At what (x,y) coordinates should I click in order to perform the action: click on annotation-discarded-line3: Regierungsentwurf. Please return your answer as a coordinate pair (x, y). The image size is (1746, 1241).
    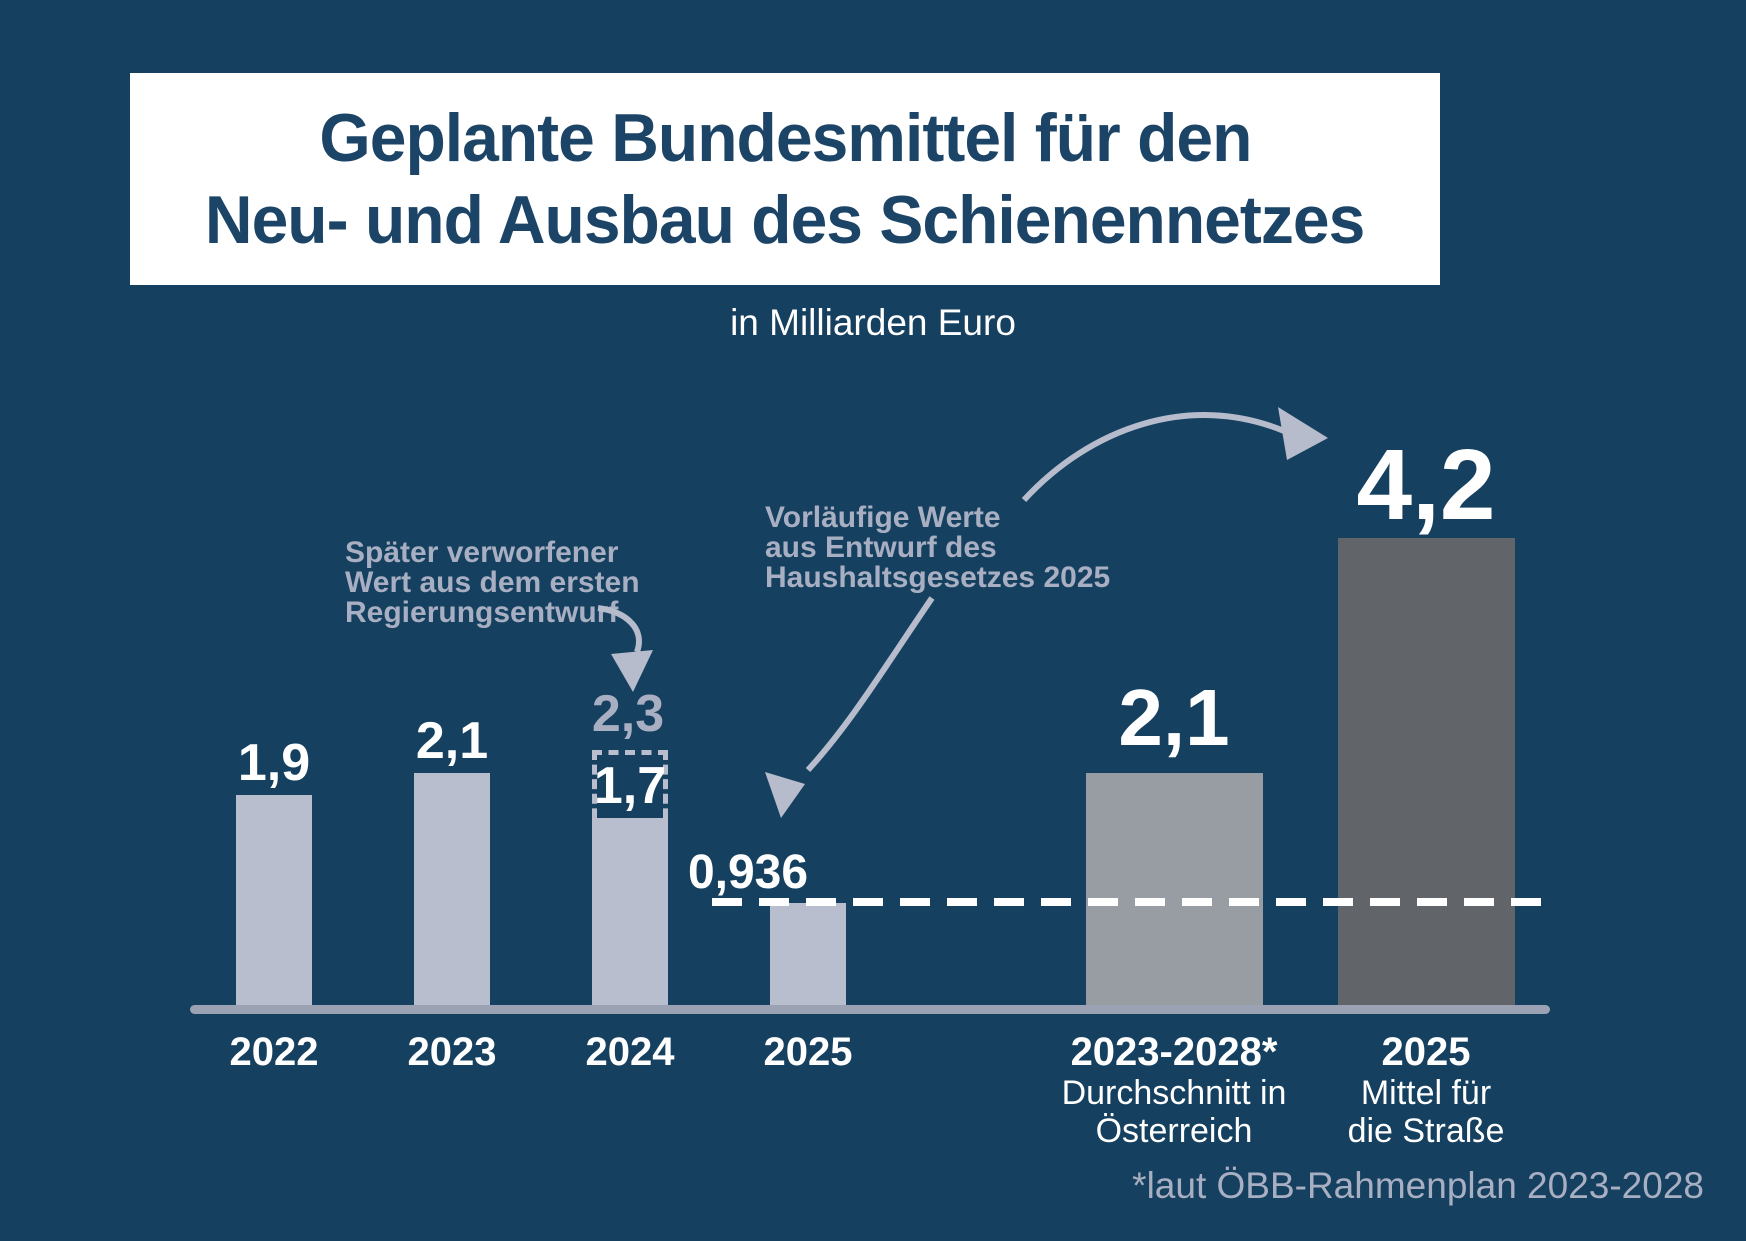
    Looking at the image, I should click on (482, 612).